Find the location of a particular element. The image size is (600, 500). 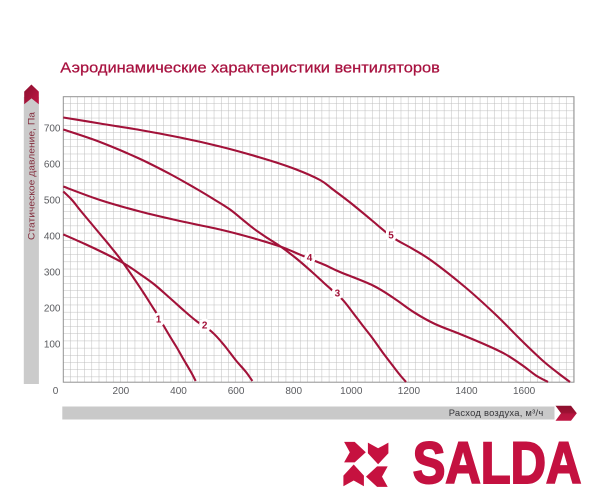

svg-text: 300 is located at coordinates (52, 273).